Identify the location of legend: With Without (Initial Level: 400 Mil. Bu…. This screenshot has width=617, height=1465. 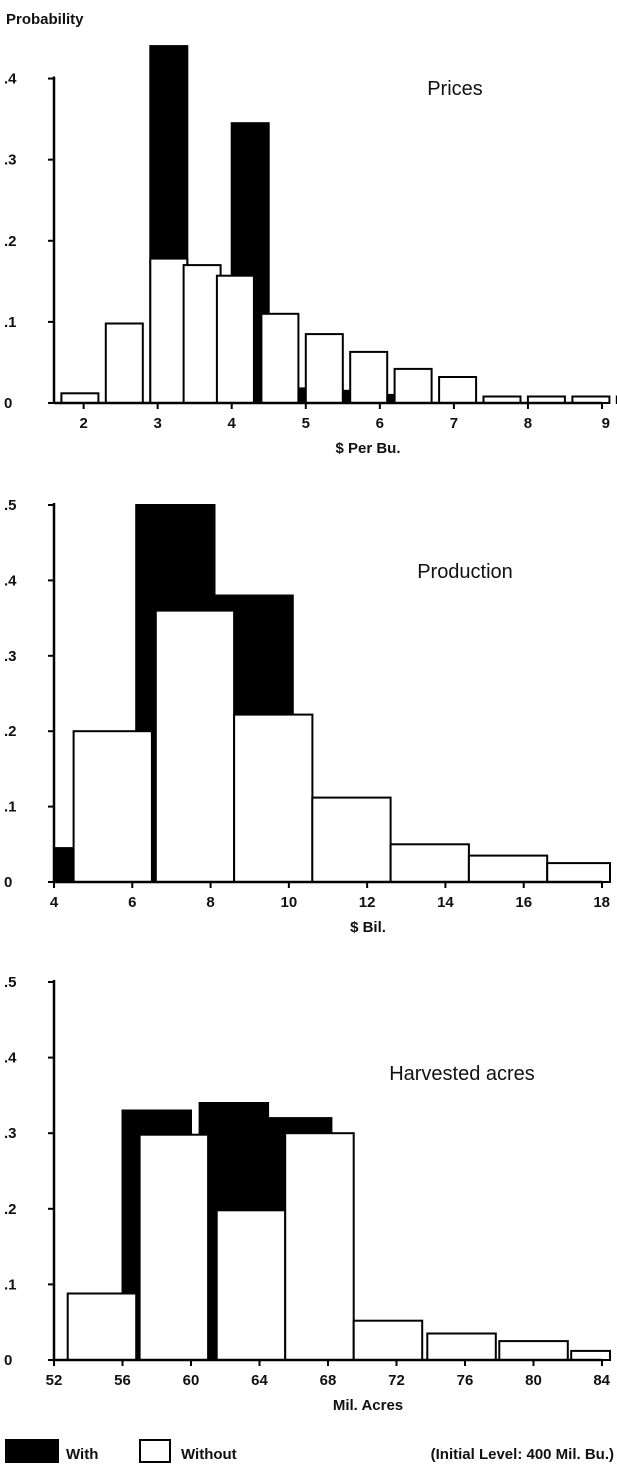
(309, 1451).